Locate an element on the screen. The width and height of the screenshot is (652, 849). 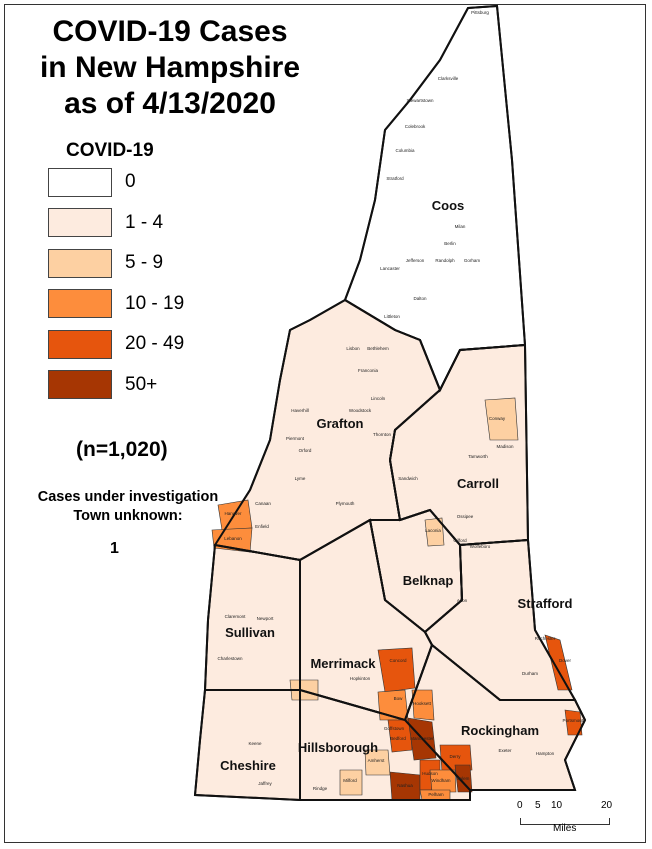
county-label: Hillsborough is located at coordinates (338, 747).